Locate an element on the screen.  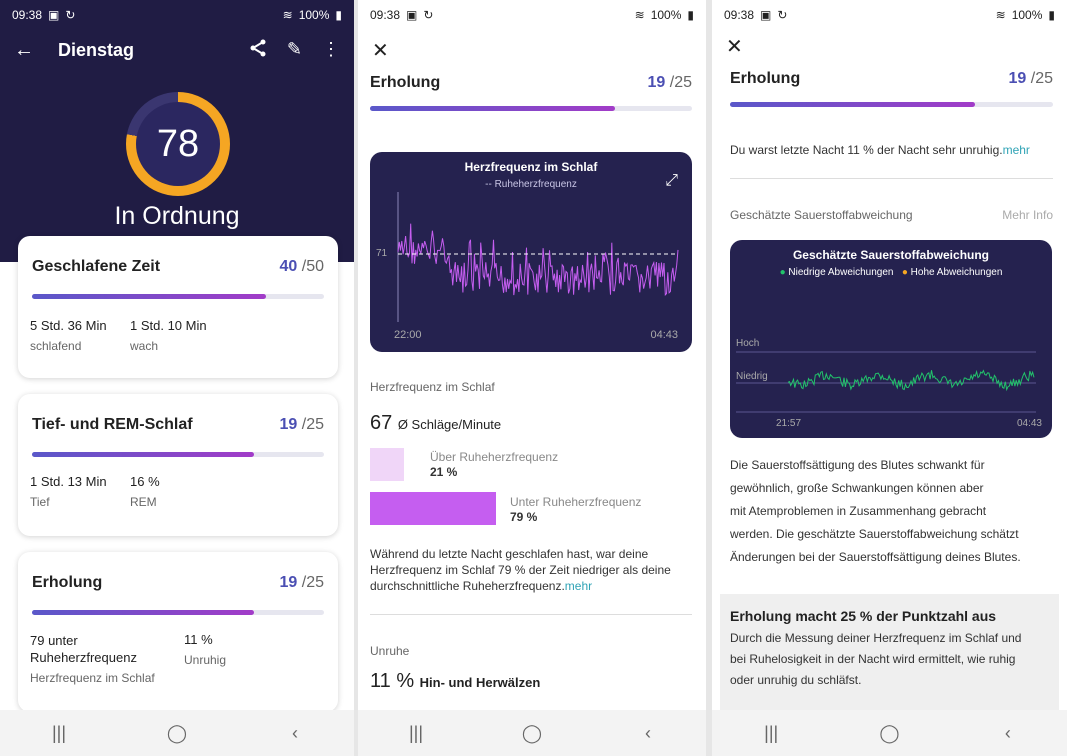
card-title: Erholung is located at coordinates (67, 582).